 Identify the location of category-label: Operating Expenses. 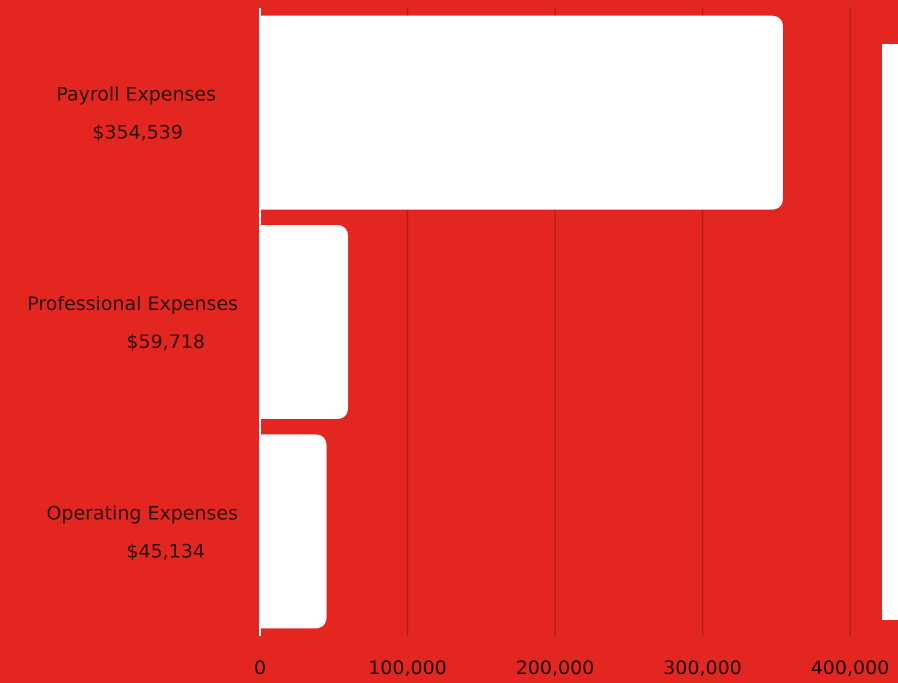
(142, 513).